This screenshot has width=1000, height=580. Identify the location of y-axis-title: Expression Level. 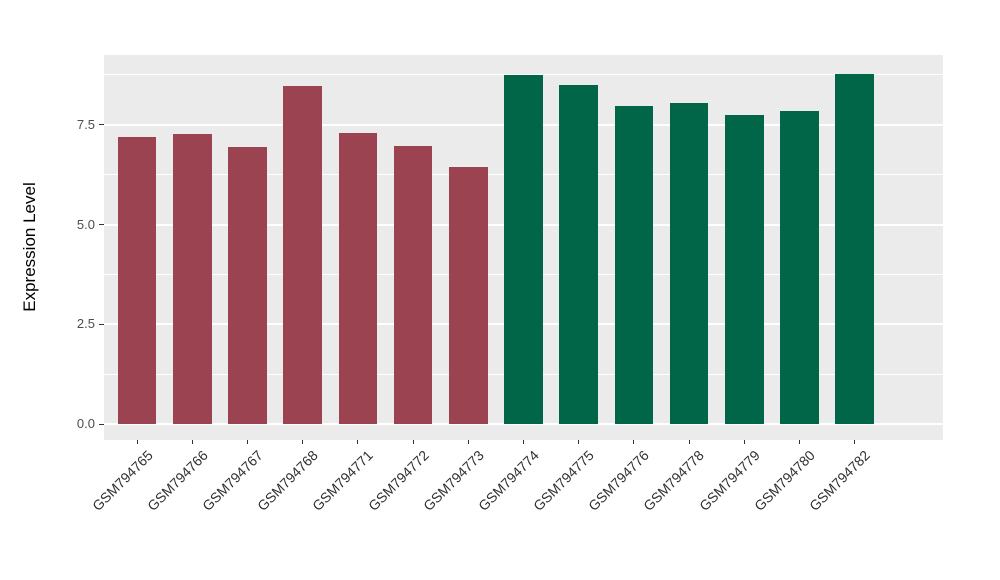
(29, 247).